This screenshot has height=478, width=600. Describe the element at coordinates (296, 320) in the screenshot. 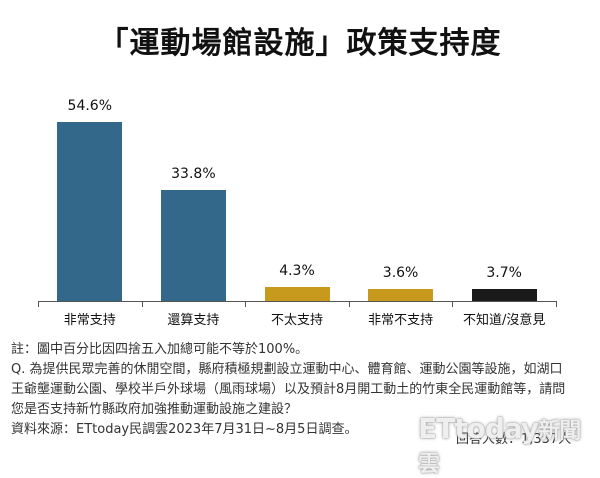

I see `category-label: 不太支持` at that location.